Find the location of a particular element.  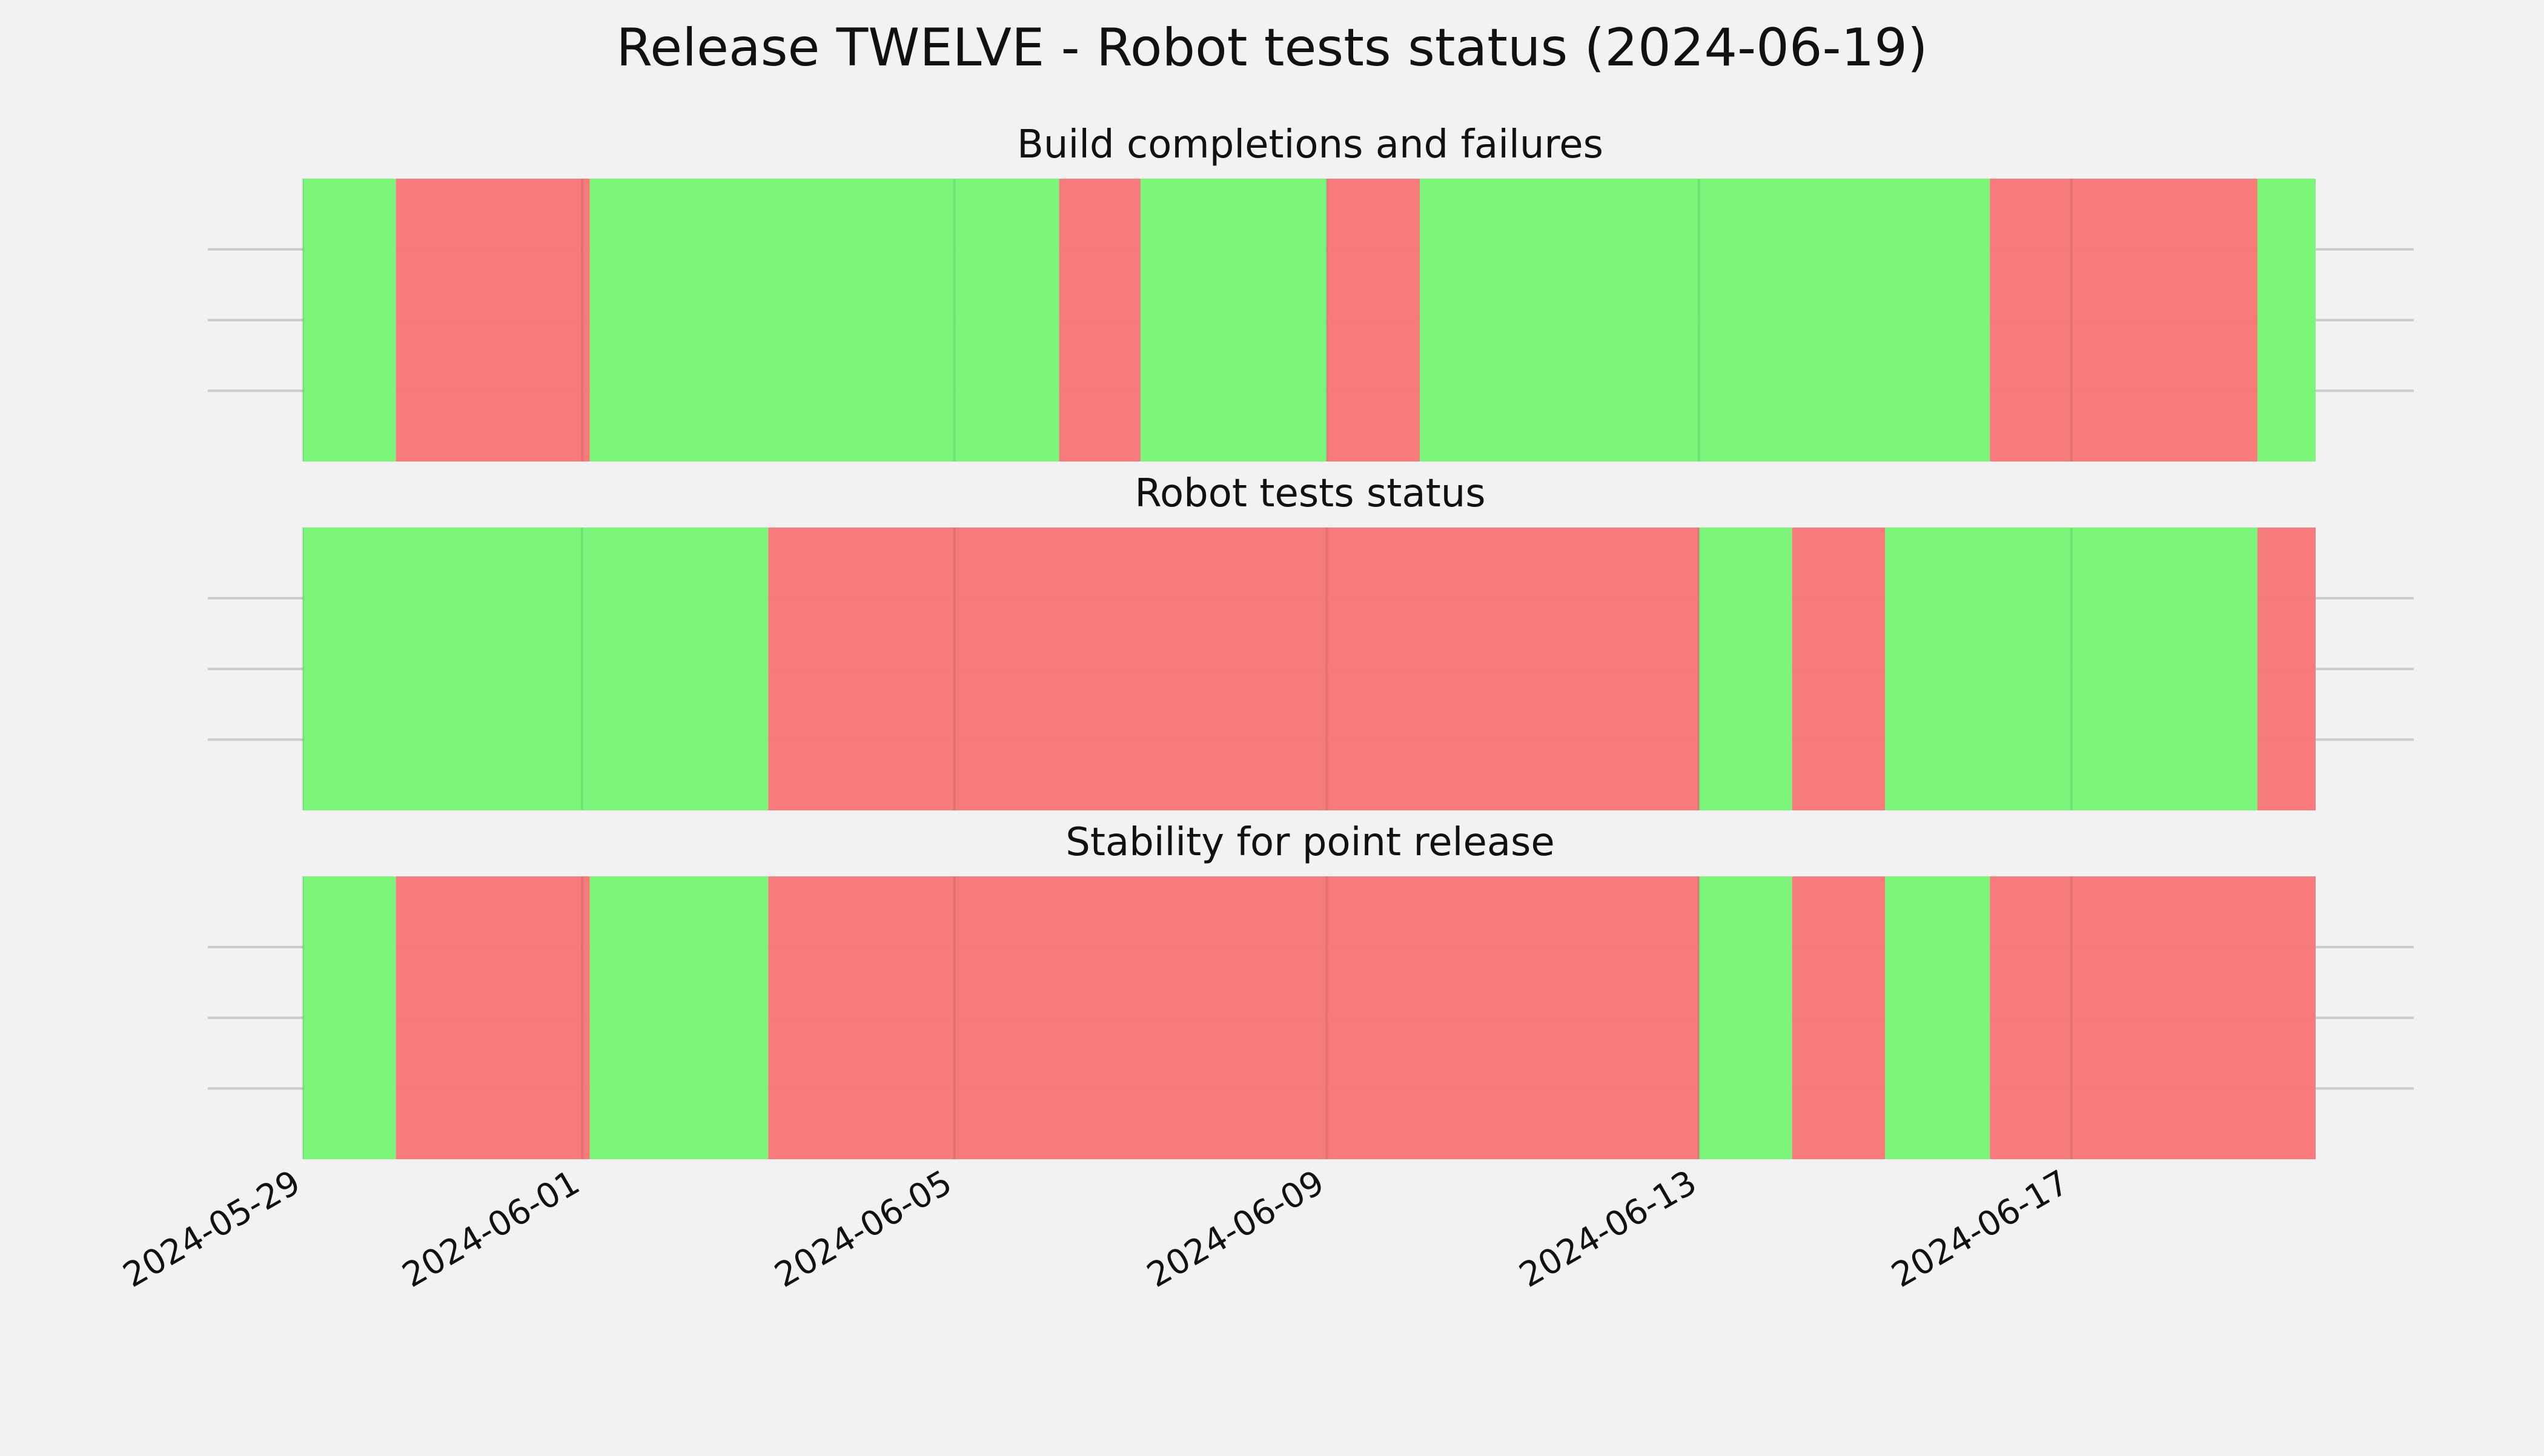

x-tick-label: 2024-06-09 is located at coordinates (1236, 1229).